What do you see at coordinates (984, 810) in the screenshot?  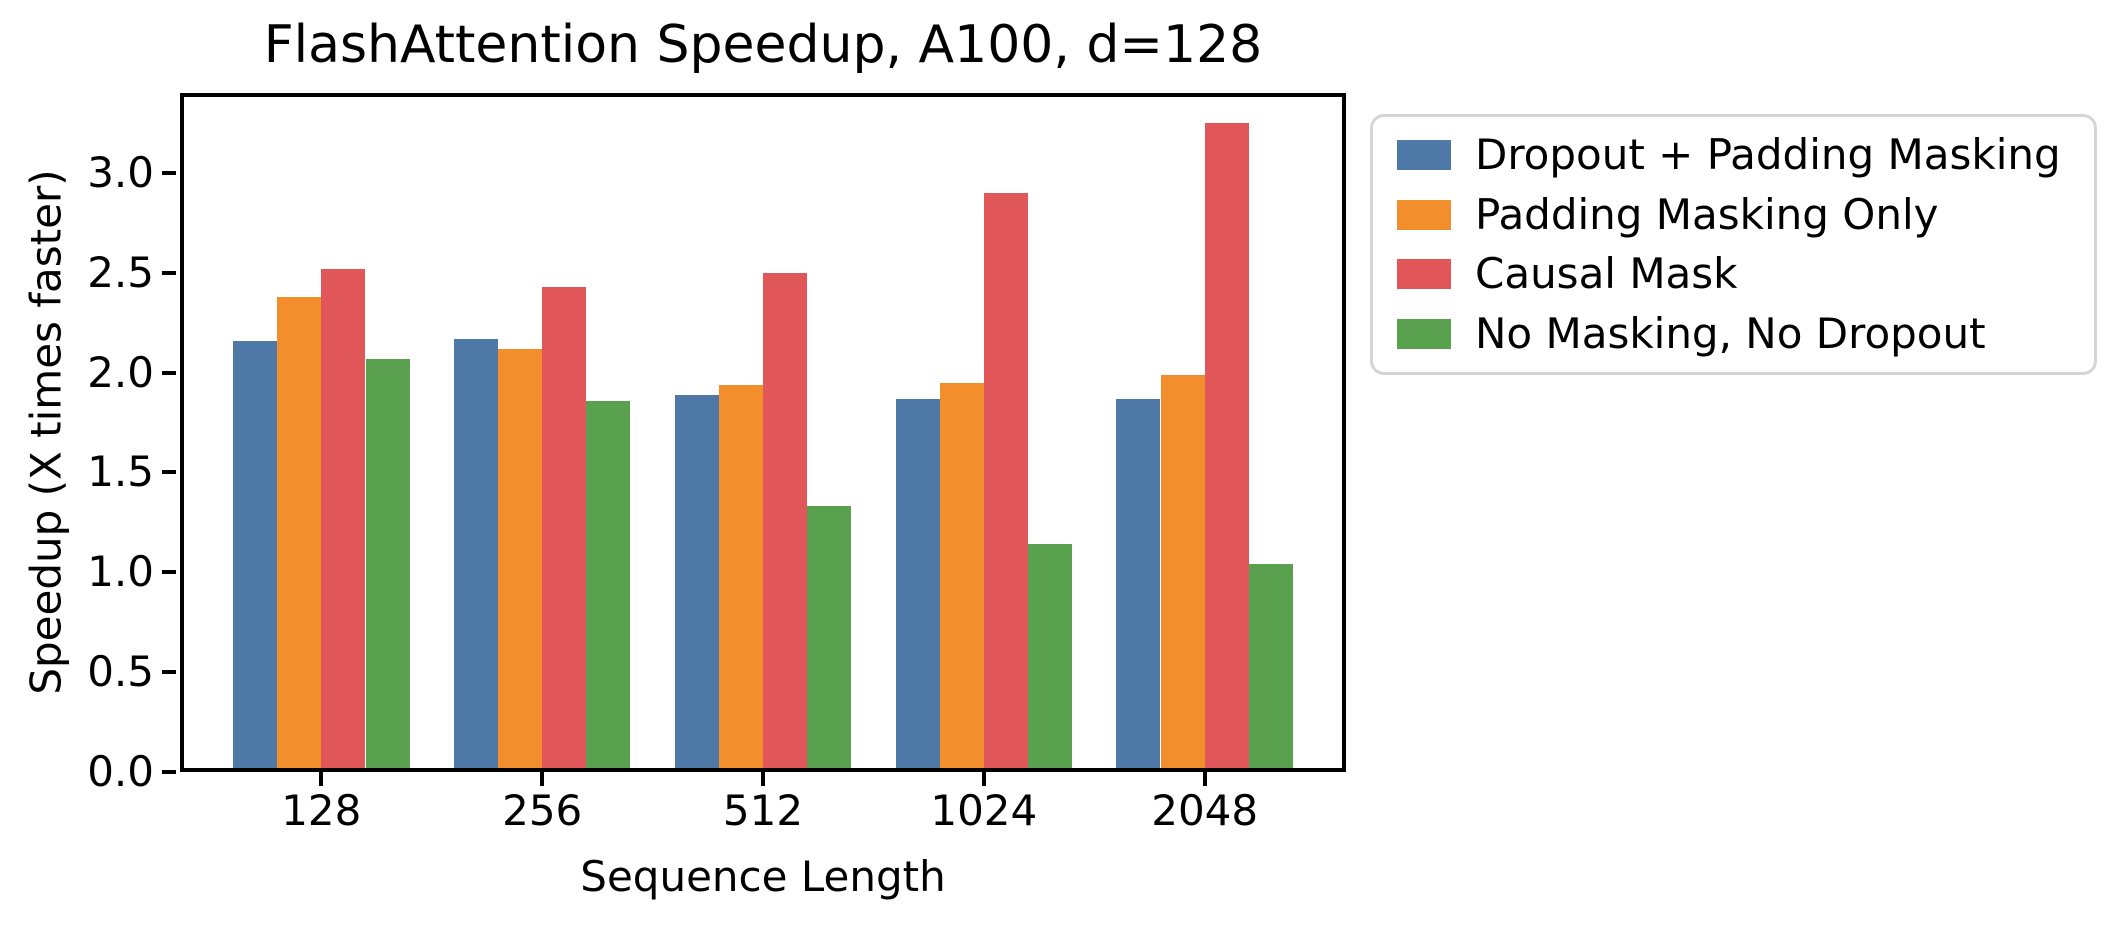 I see `x-tick-label-1024: 1024` at bounding box center [984, 810].